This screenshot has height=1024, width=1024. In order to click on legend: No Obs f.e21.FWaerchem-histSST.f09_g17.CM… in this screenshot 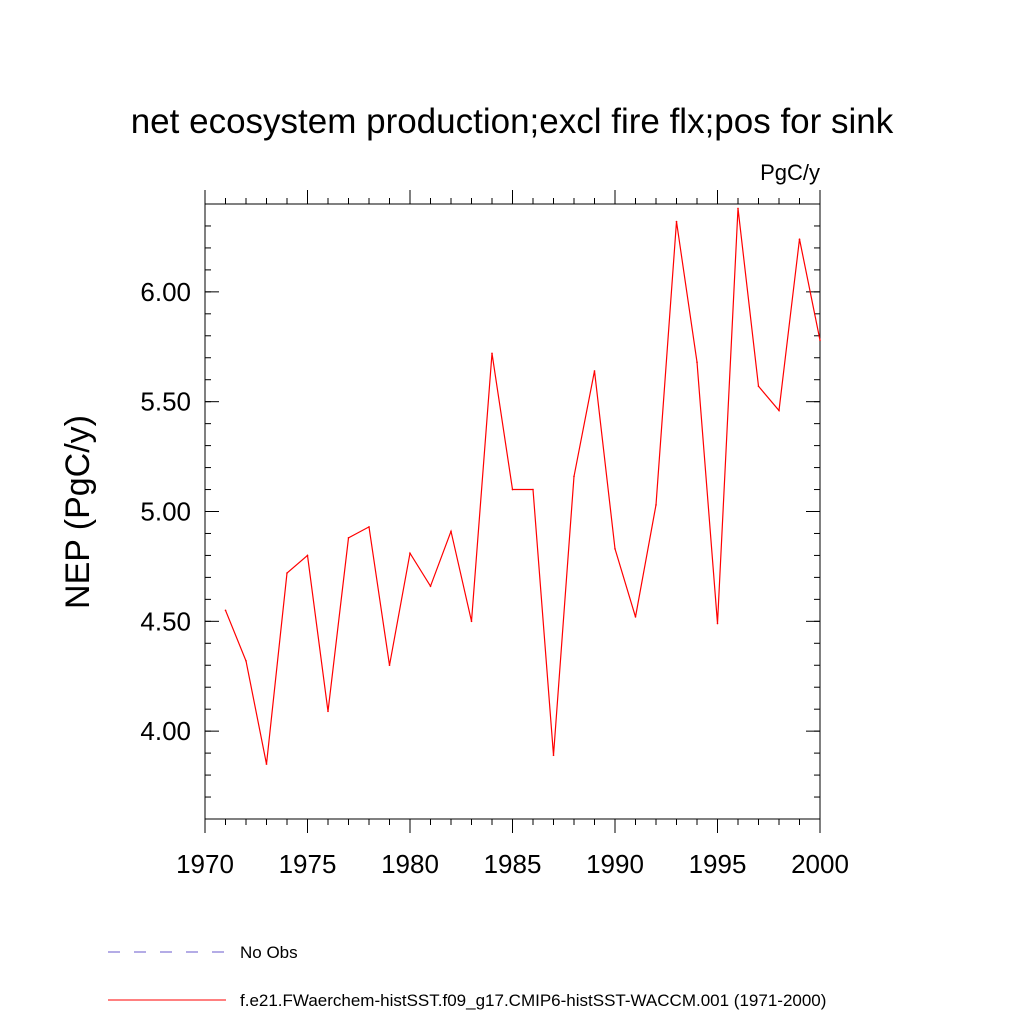, I will do `click(467, 976)`.